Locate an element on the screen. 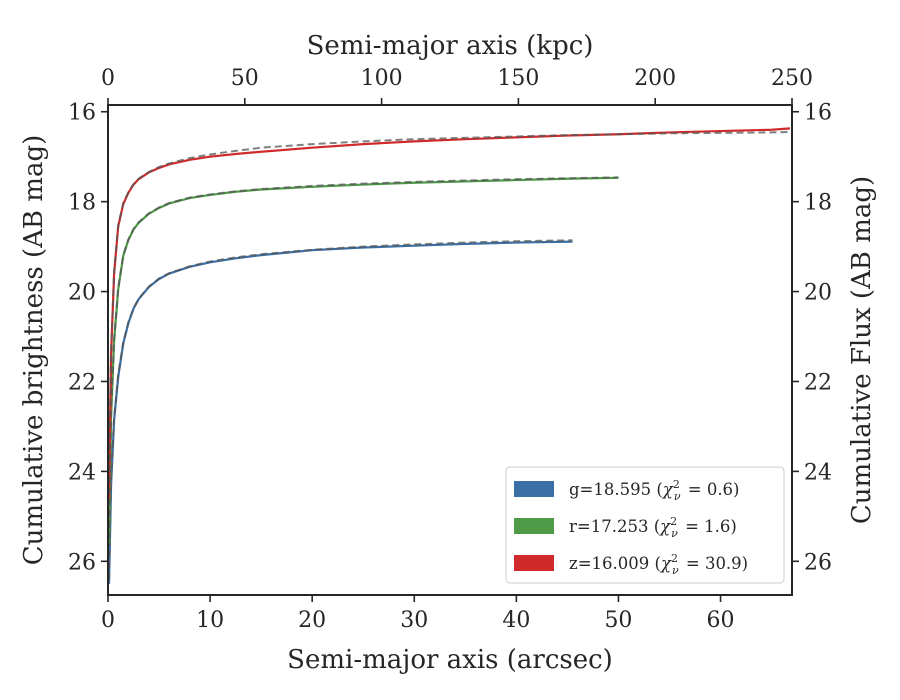 The height and width of the screenshot is (700, 900). right-y-axis-label: Cumulative Flux (AB mag) is located at coordinates (862, 350).